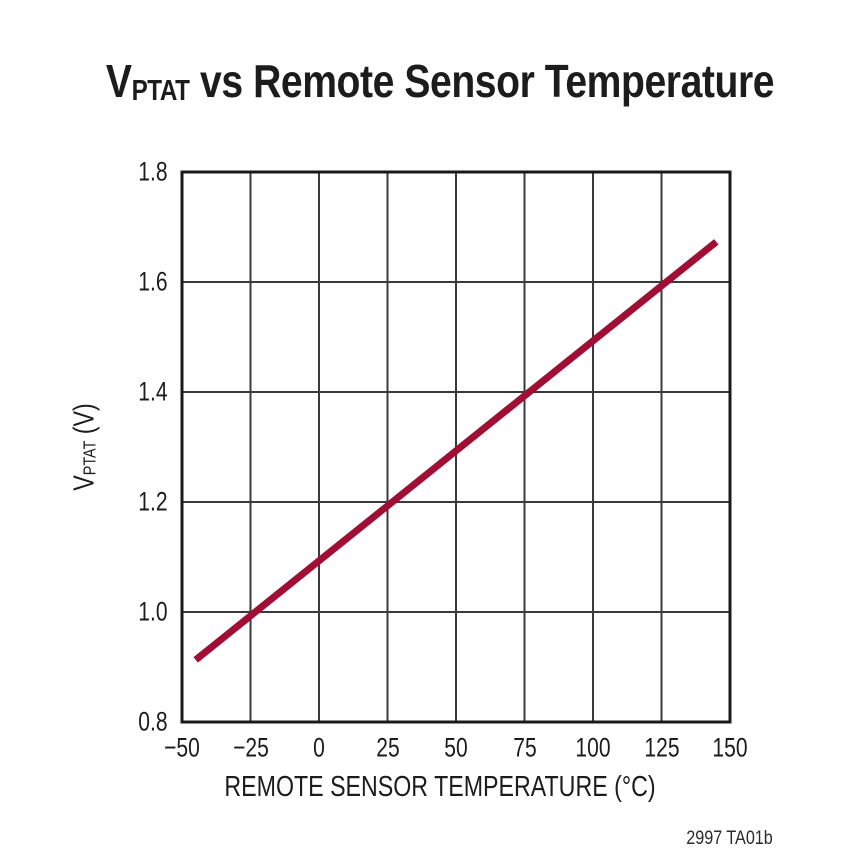  I want to click on y-axis-label: VPTAT (V), so click(85, 446).